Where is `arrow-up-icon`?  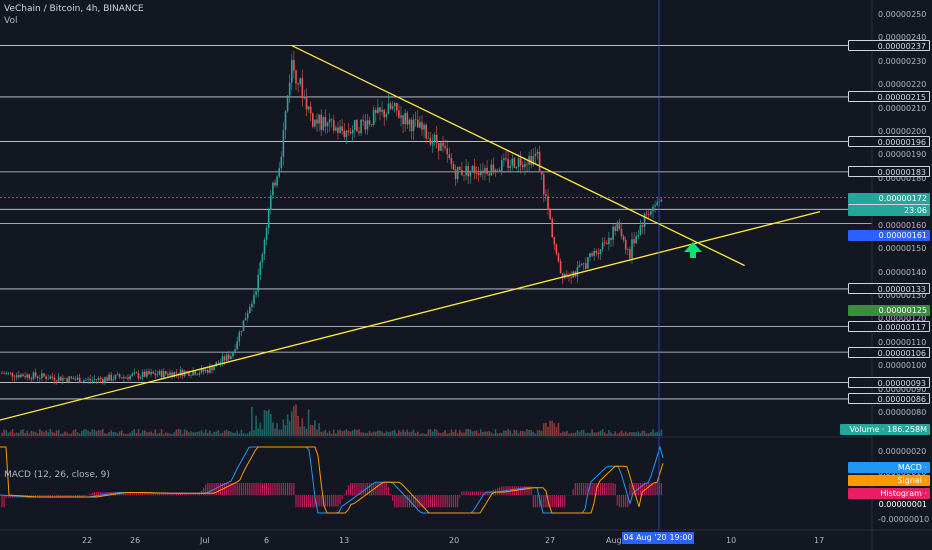 arrow-up-icon is located at coordinates (693, 250).